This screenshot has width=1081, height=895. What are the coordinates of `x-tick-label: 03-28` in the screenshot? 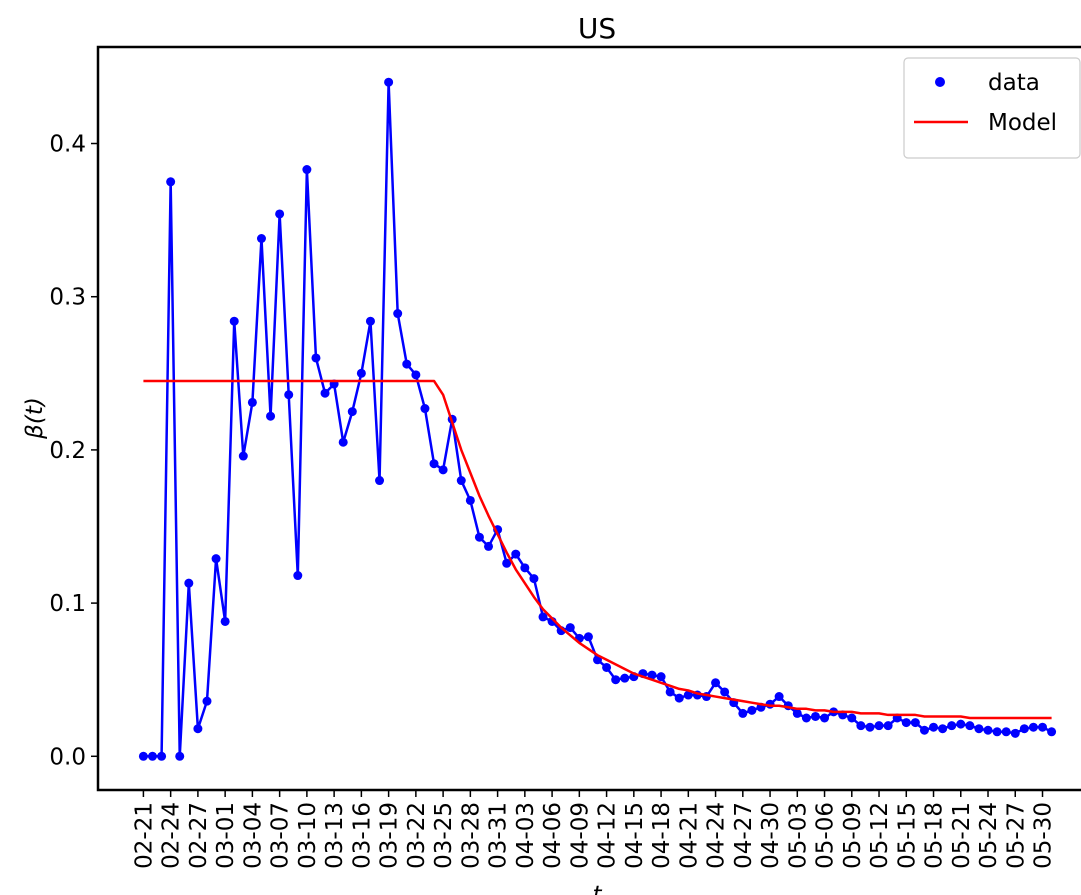 It's located at (471, 835).